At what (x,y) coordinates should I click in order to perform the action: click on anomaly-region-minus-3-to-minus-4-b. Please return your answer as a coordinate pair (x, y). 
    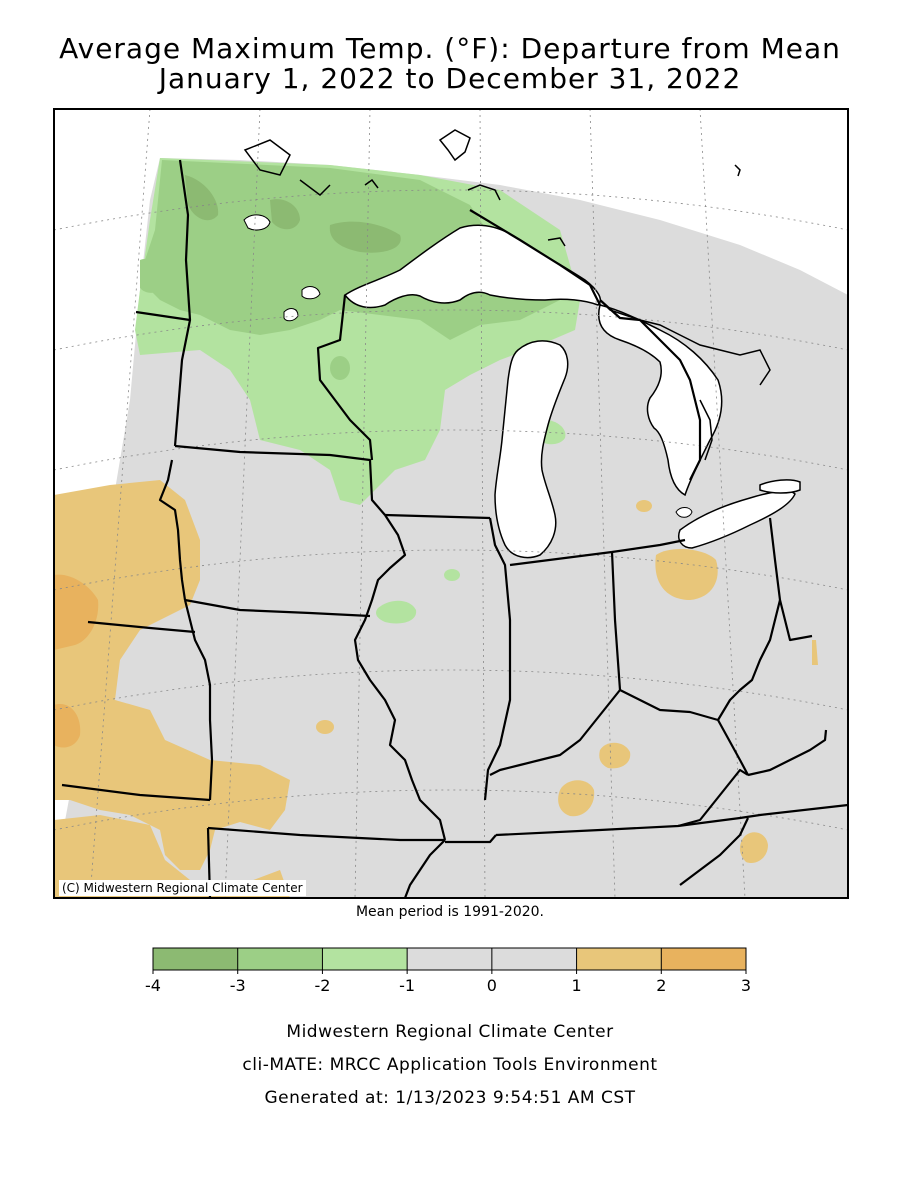
    Looking at the image, I should click on (365, 237).